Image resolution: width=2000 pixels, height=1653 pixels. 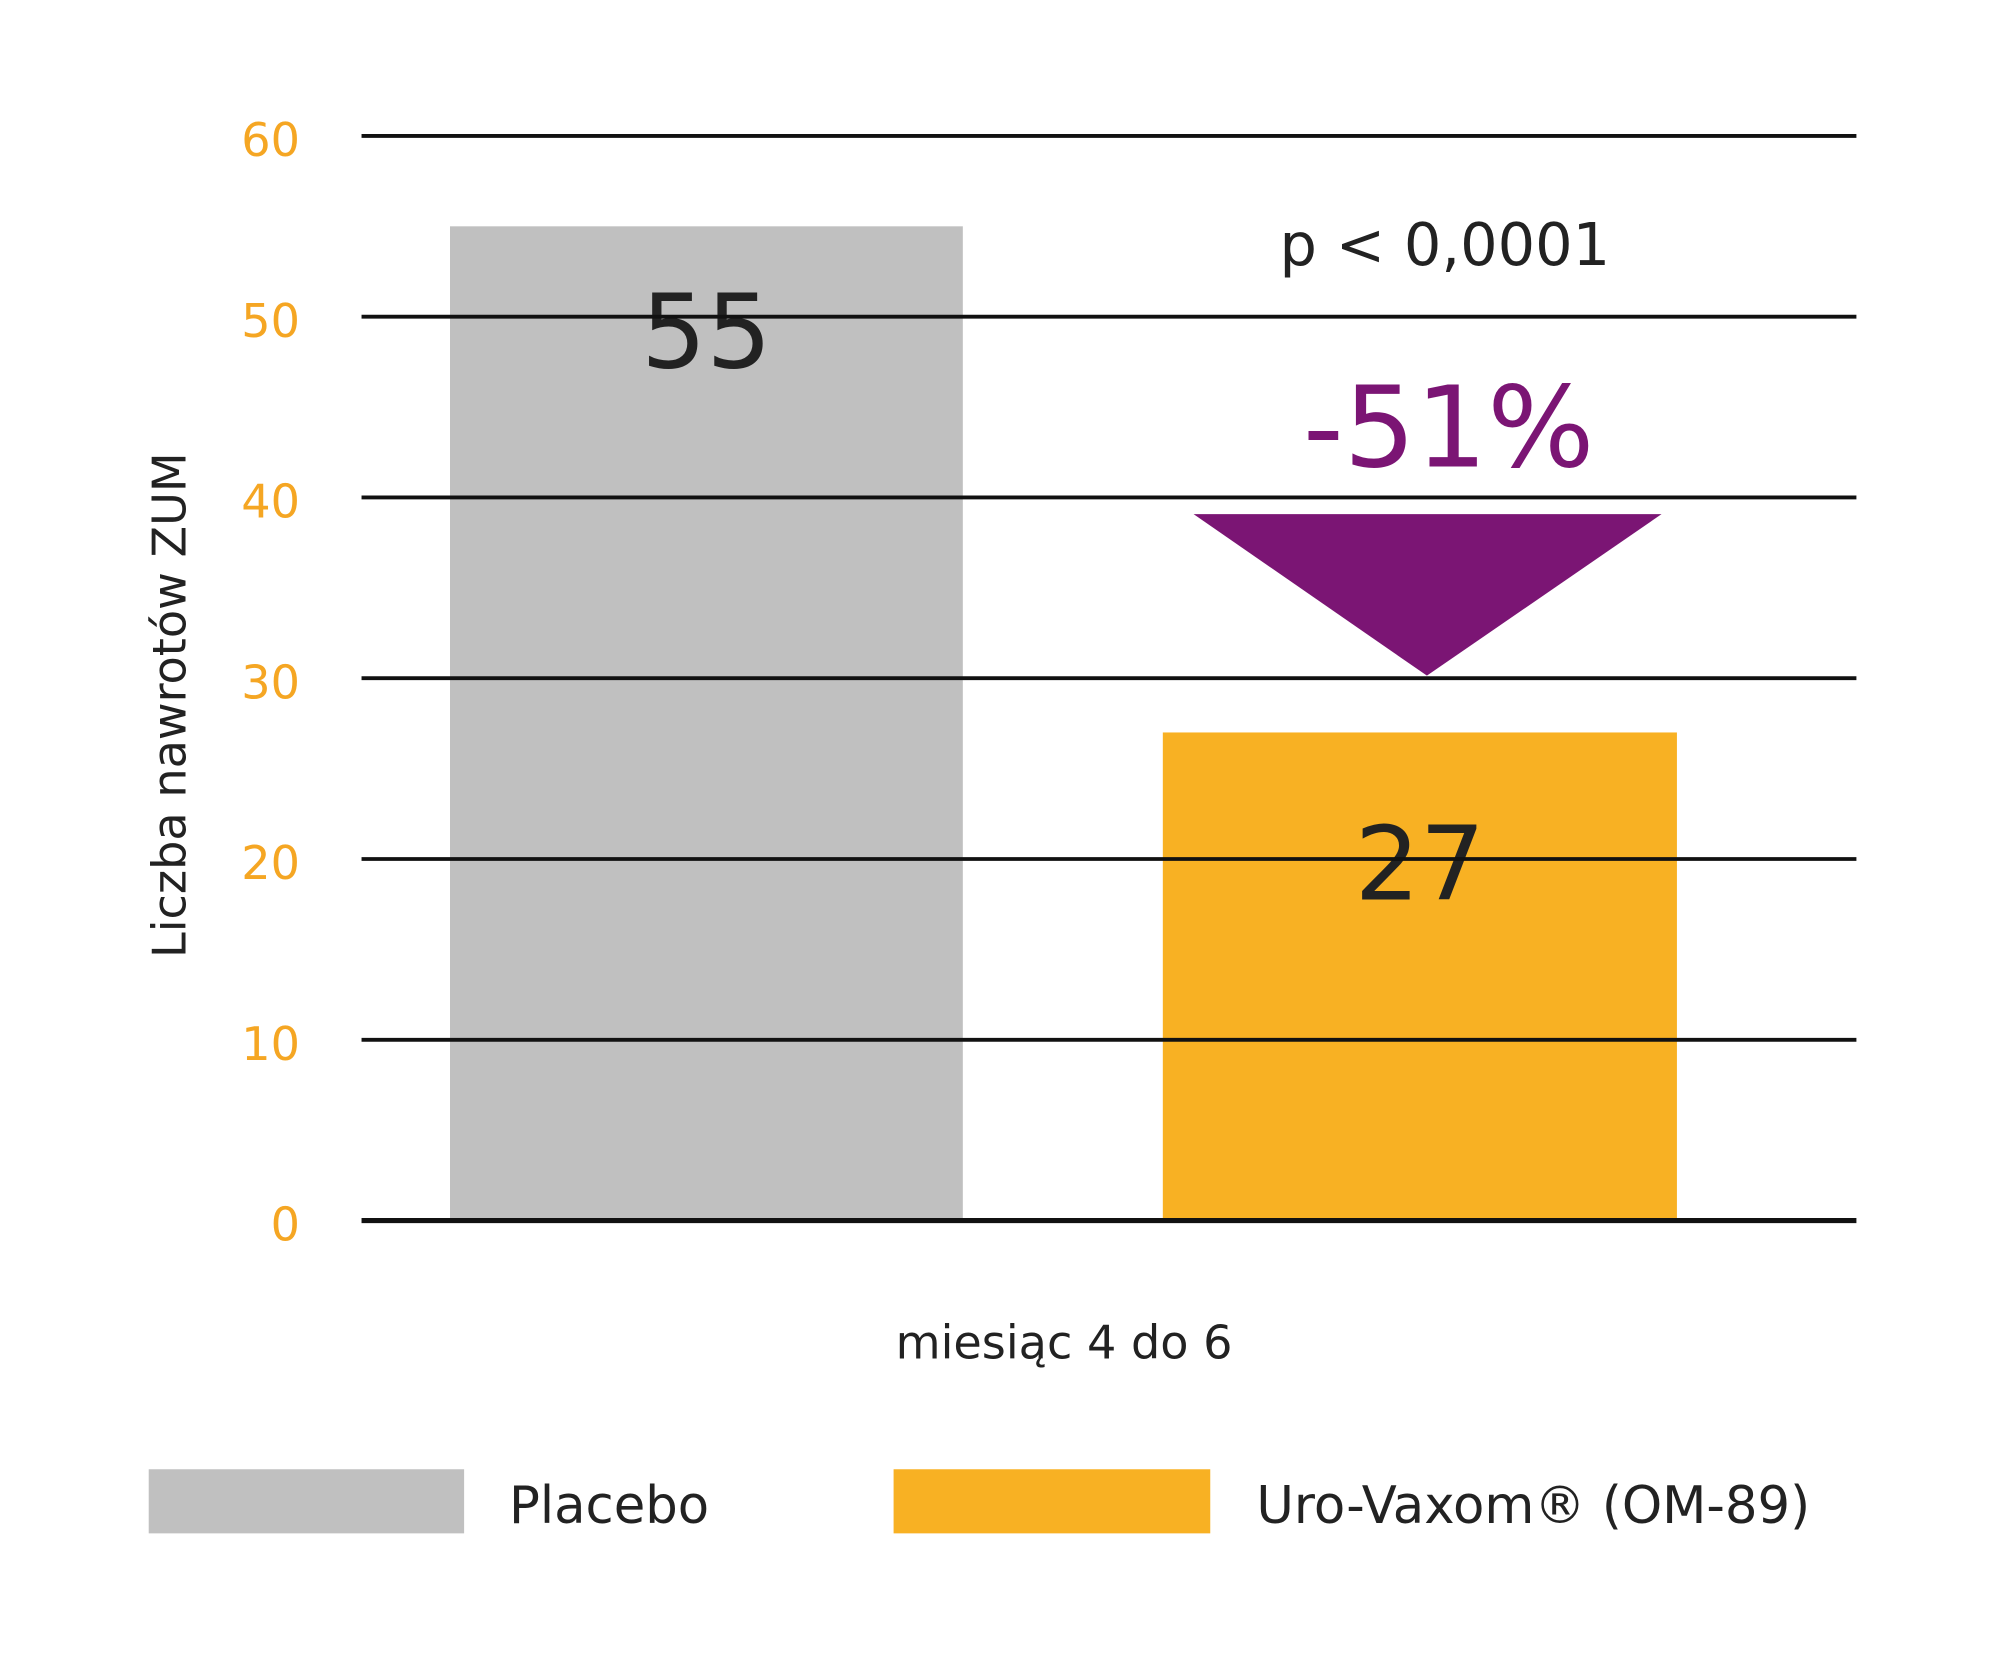 What do you see at coordinates (1533, 1506) in the screenshot?
I see `legend-label: Uro-Vaxom® (OM-89)` at bounding box center [1533, 1506].